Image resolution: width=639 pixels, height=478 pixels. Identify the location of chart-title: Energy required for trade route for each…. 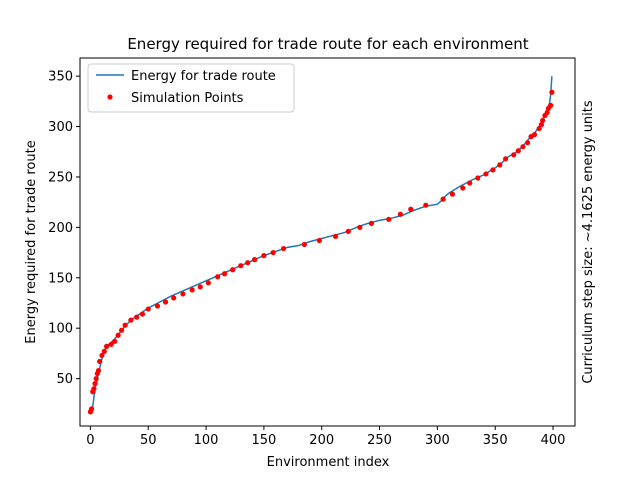
(327, 44).